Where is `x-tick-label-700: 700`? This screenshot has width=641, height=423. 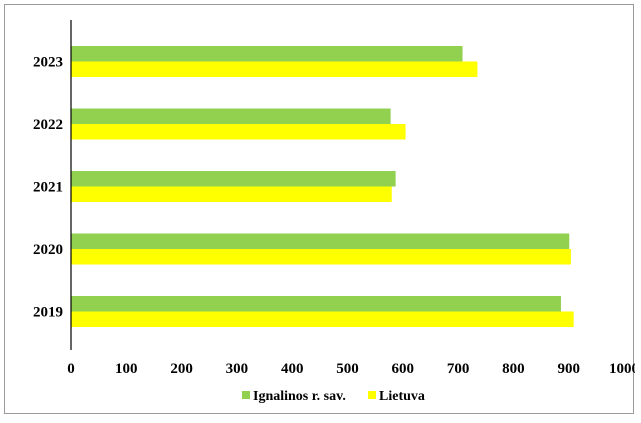 x-tick-label-700: 700 is located at coordinates (458, 369).